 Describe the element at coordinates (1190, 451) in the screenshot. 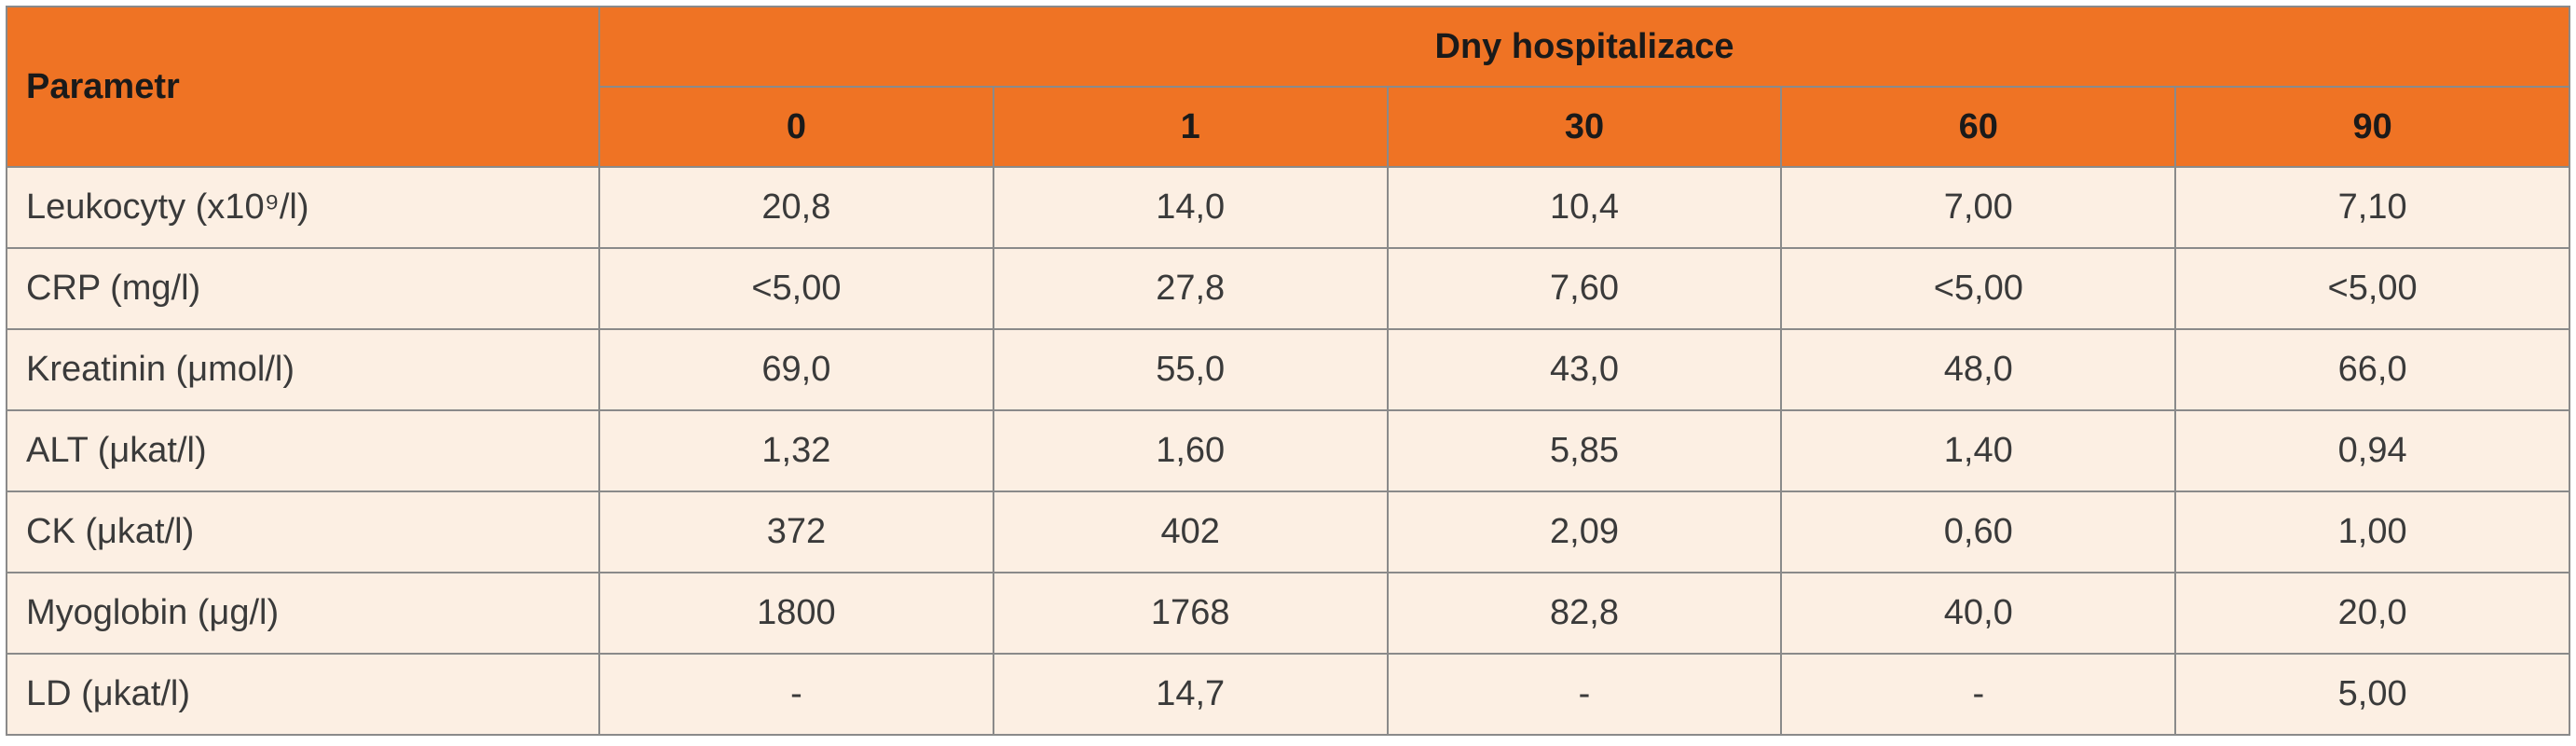

I see `table-cell: 1,60` at that location.